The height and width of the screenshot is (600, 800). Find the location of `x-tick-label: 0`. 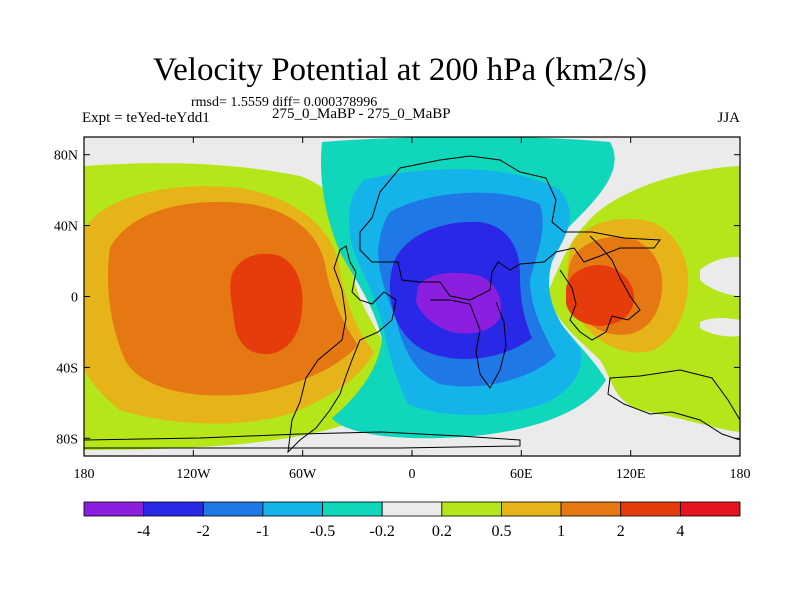

x-tick-label: 0 is located at coordinates (412, 474).